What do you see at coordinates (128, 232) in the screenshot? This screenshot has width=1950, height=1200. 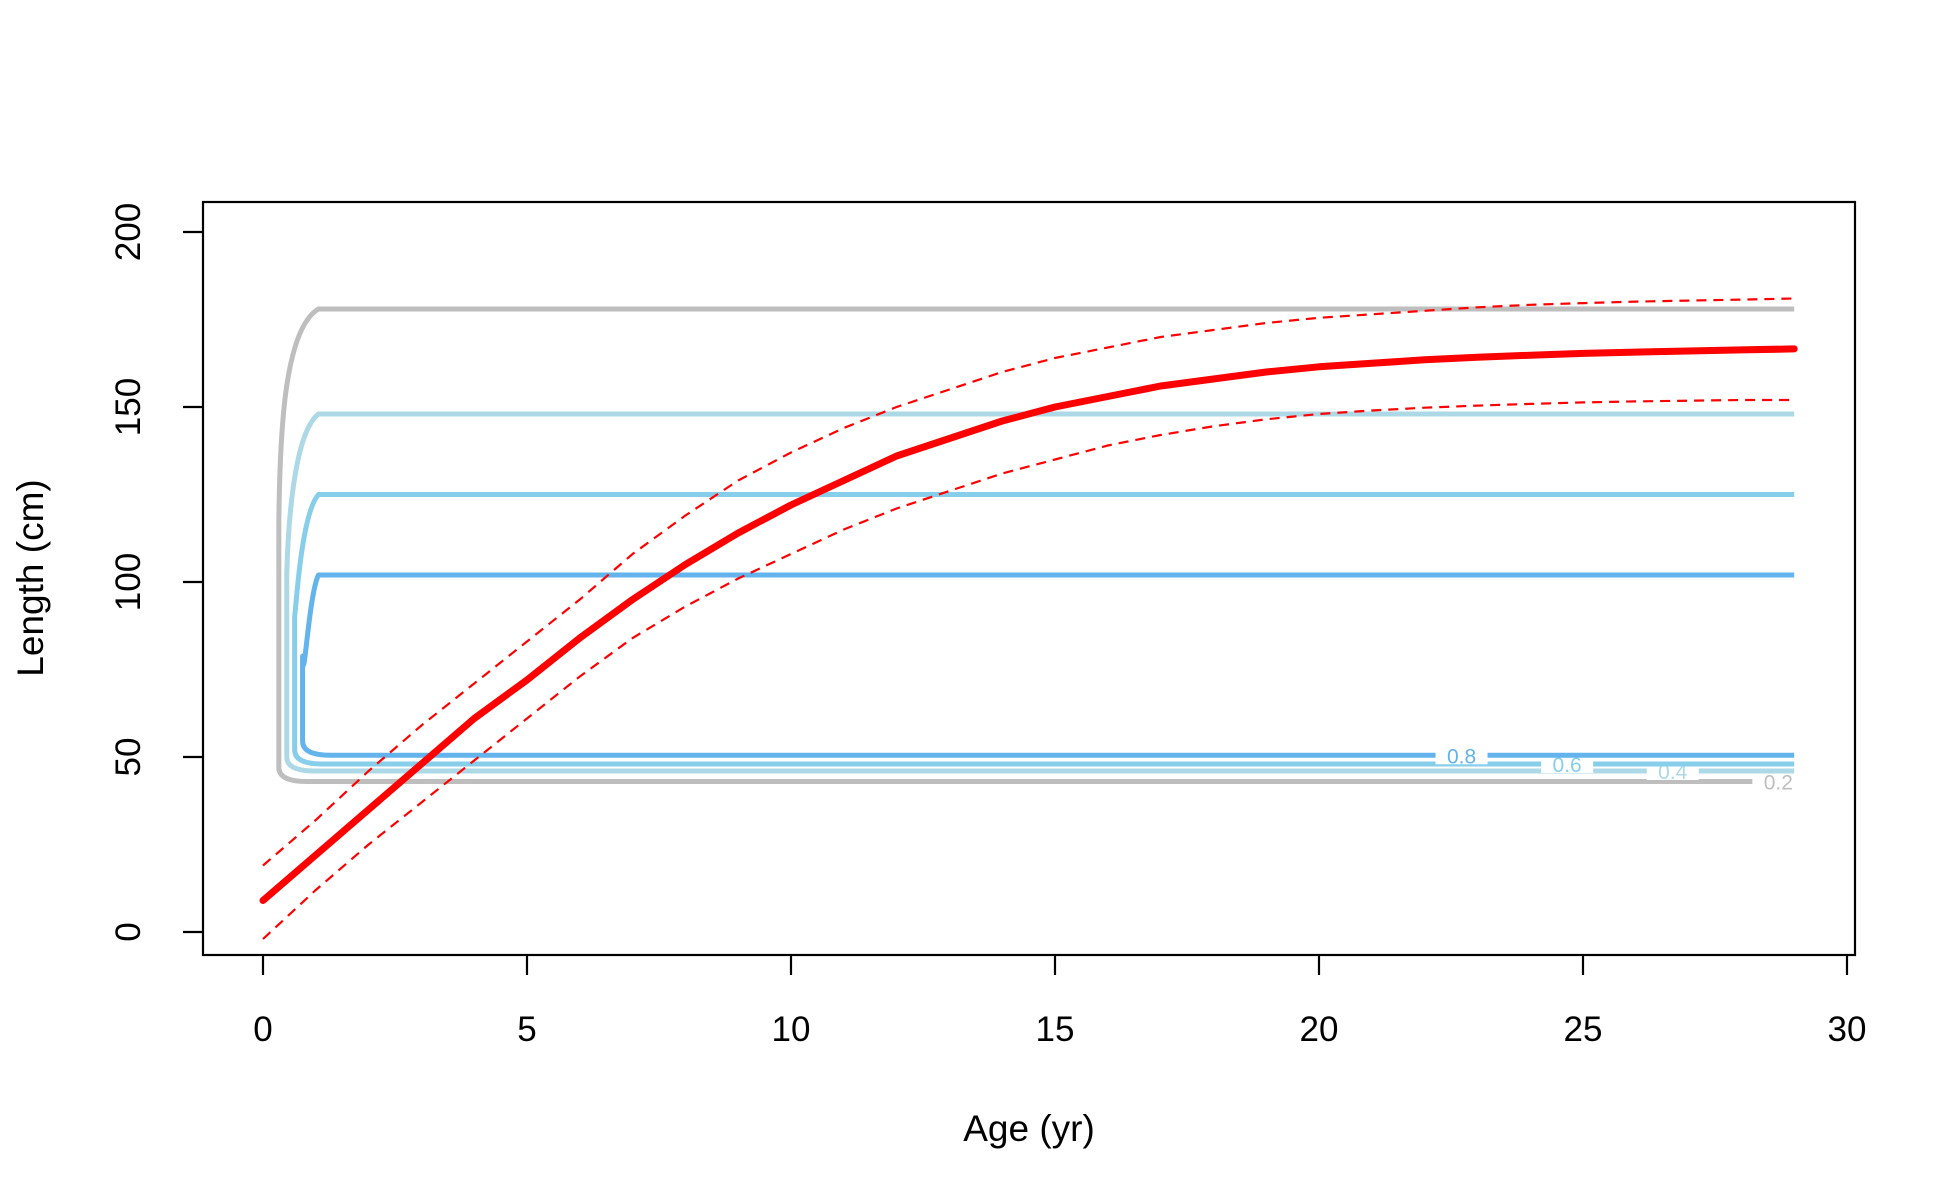 I see `y-tick-label-4: 200` at bounding box center [128, 232].